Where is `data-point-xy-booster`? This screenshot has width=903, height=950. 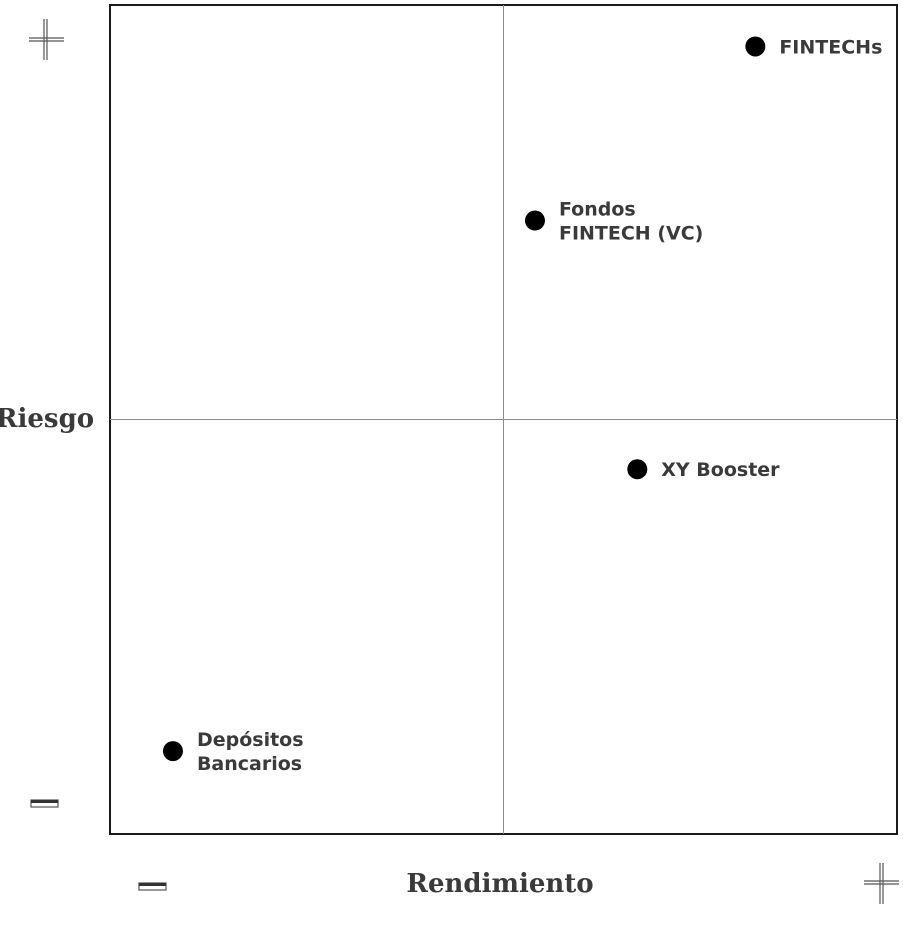 data-point-xy-booster is located at coordinates (637, 469).